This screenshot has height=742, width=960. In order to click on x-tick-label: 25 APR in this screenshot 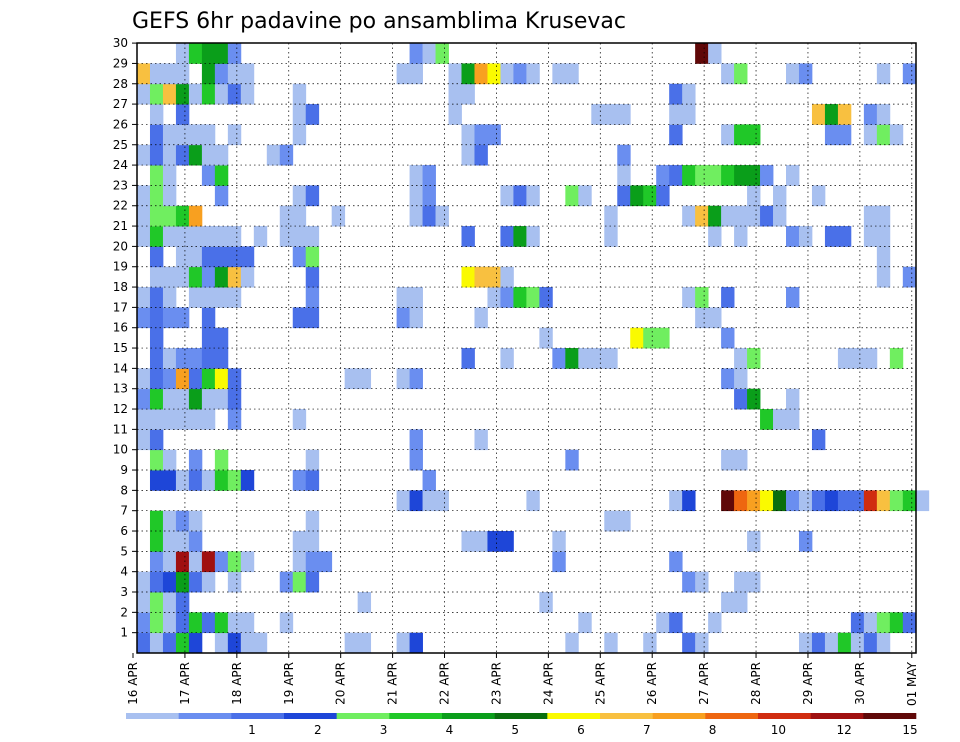, I will do `click(600, 683)`.